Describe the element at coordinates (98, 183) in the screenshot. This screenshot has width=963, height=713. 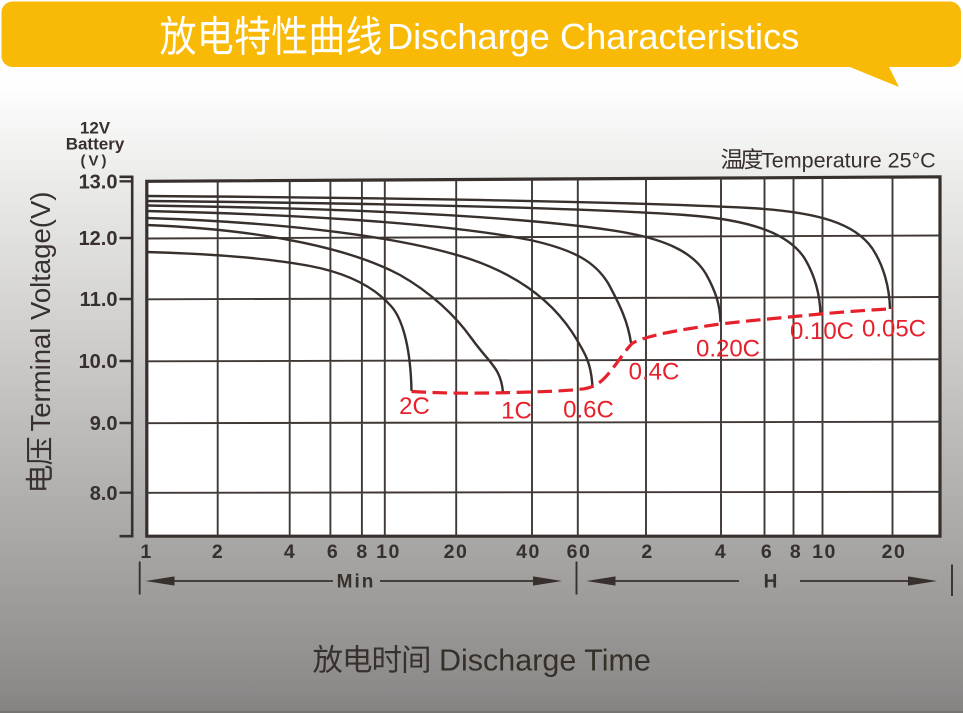
I see `svg-text: 13.0` at that location.